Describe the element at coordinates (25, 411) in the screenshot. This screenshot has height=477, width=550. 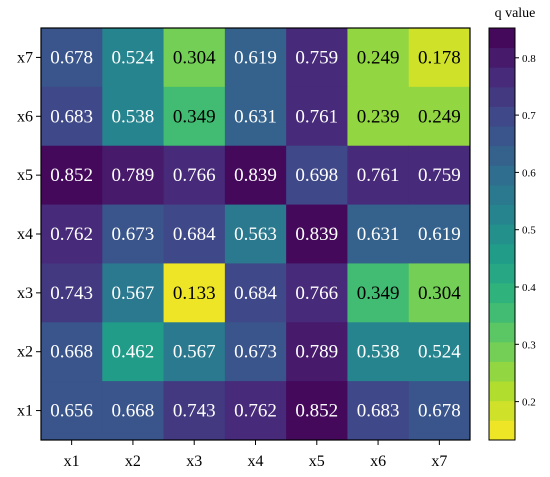
I see `y-tick-label: x1` at that location.